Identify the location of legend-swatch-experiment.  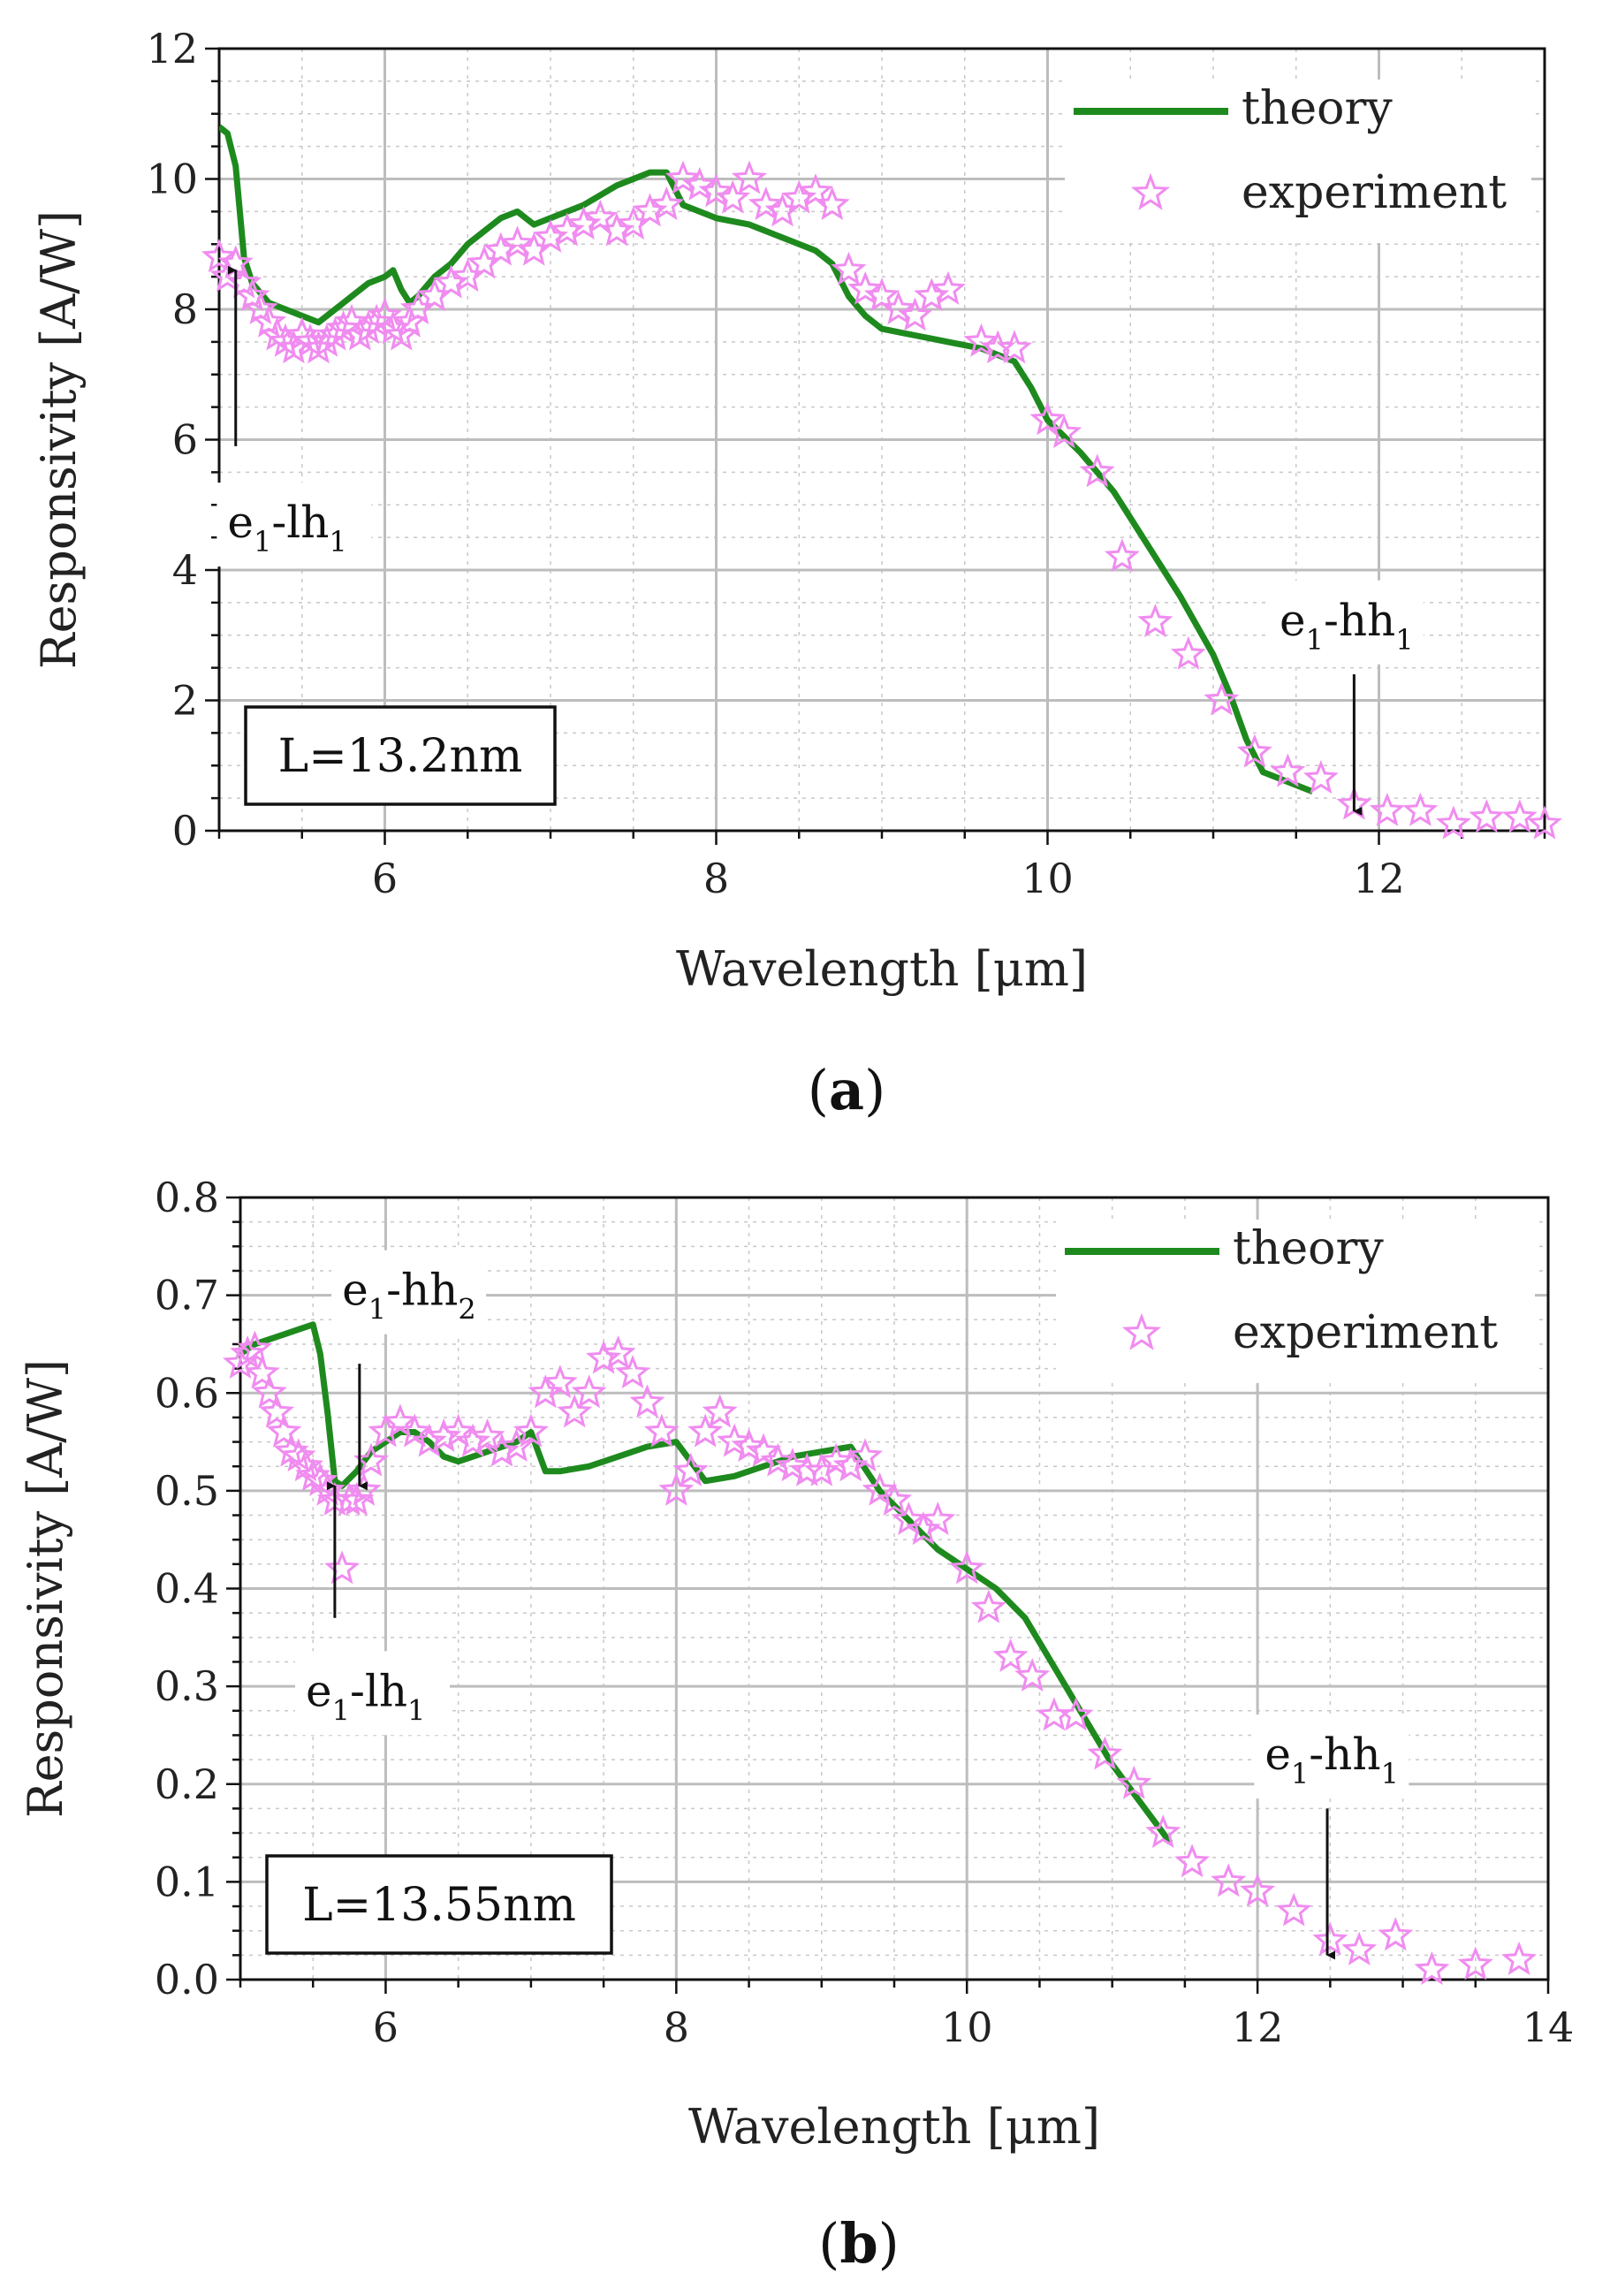
(1141, 1331).